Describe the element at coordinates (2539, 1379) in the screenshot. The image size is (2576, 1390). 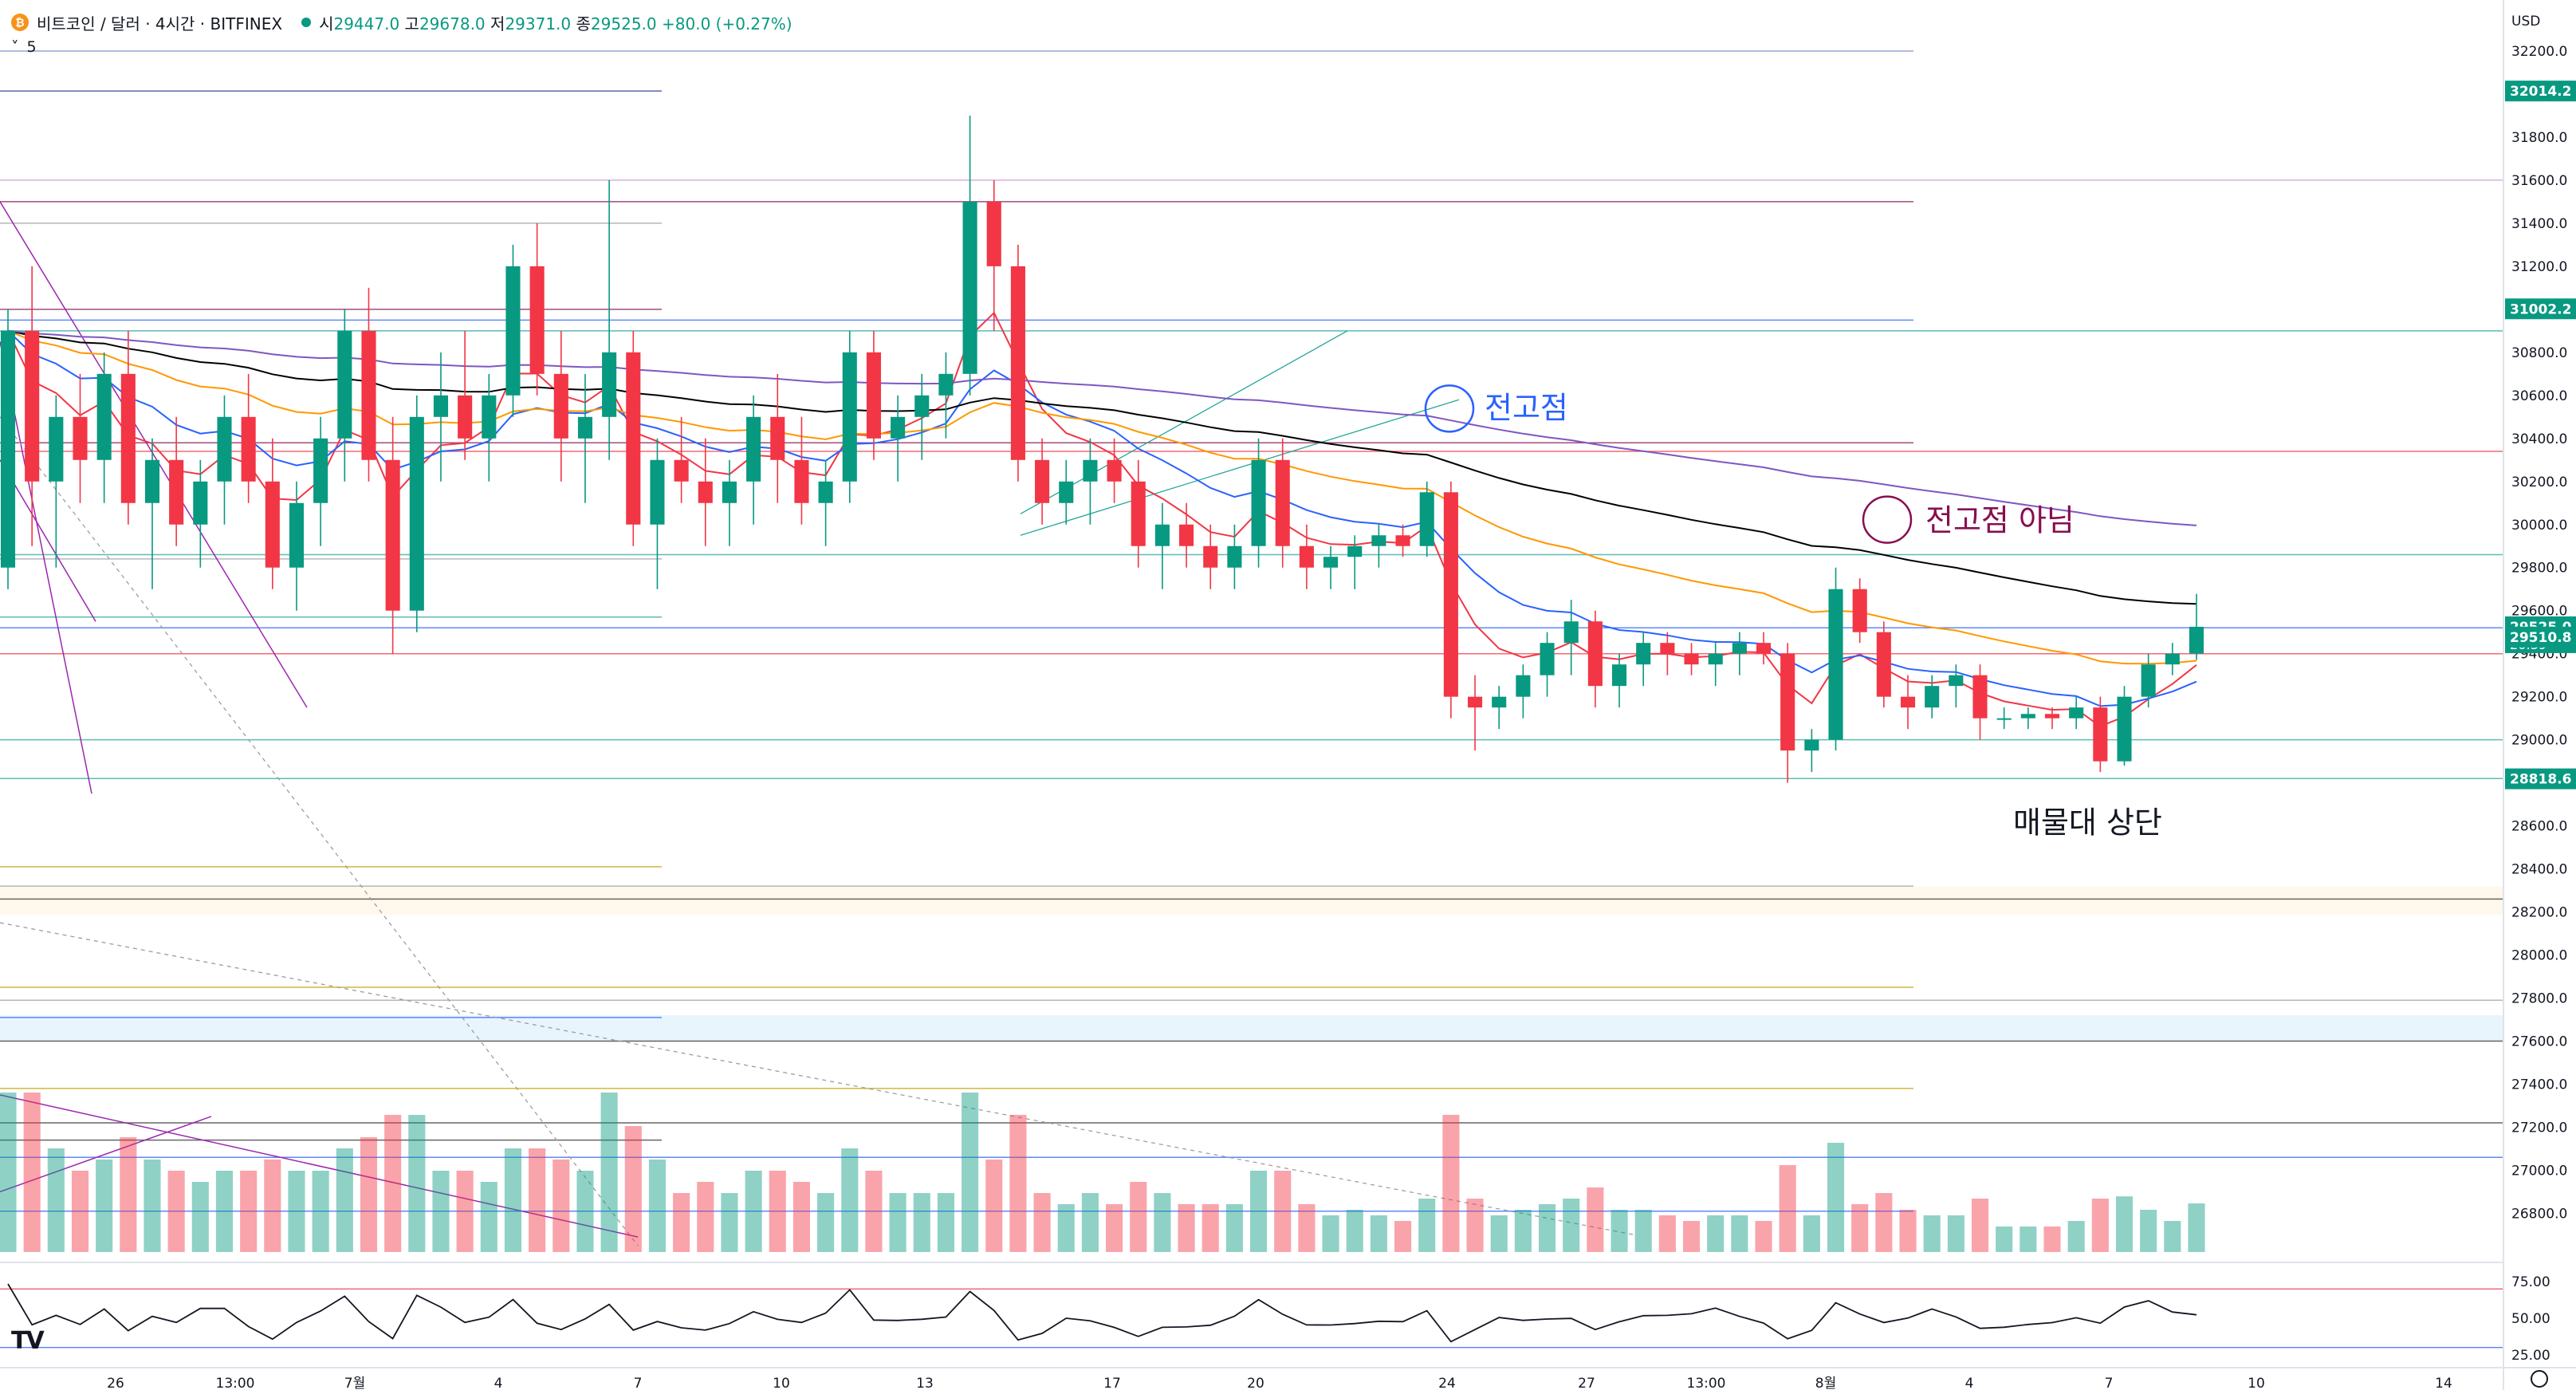
I see `gear-icon` at that location.